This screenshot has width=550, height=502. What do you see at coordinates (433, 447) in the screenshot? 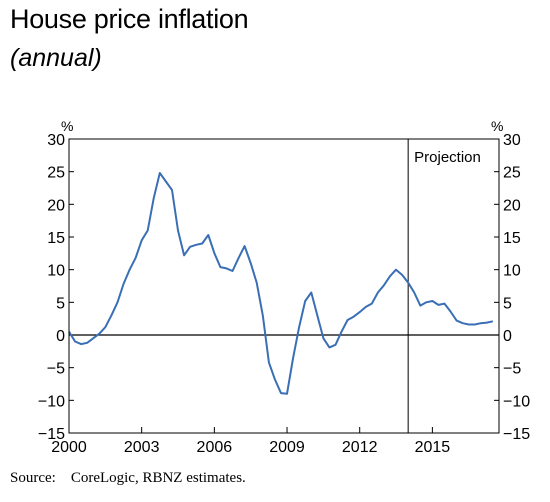
I see `x-tick-label: 2015` at bounding box center [433, 447].